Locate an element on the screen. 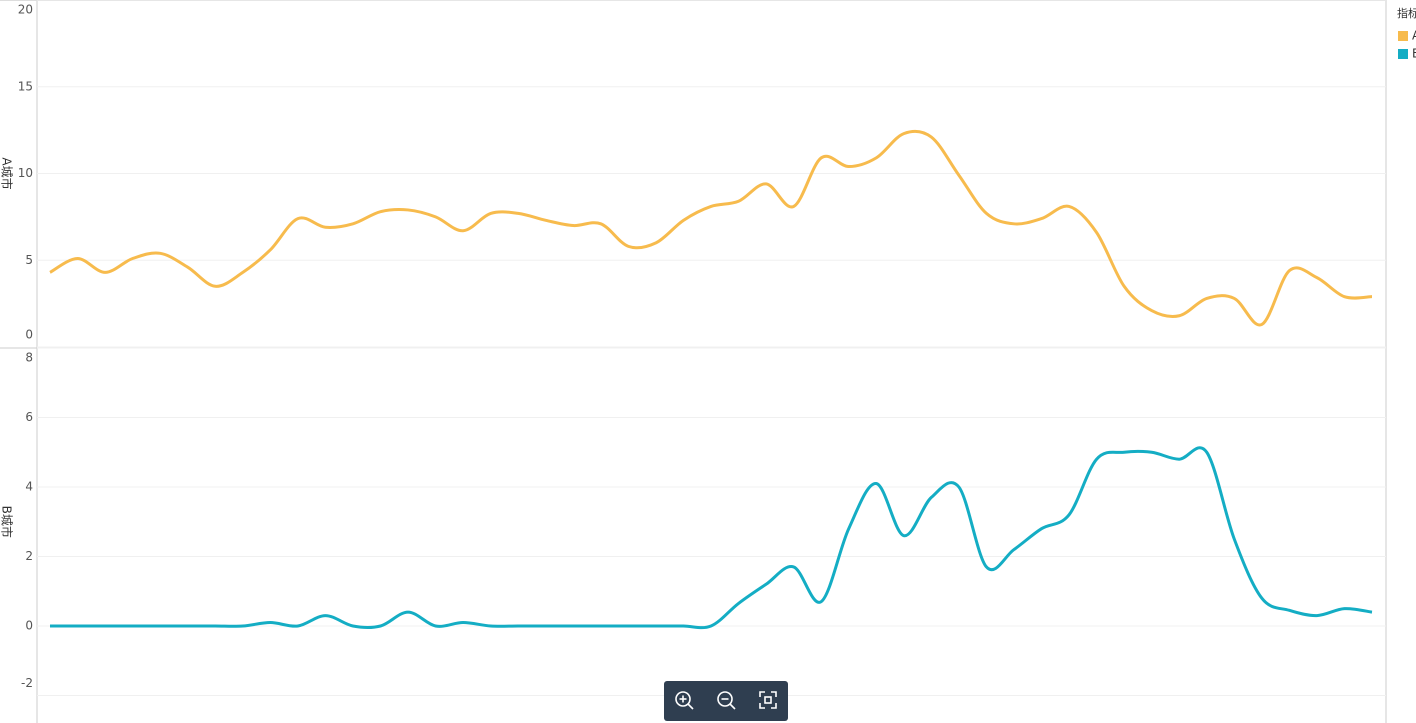 Image resolution: width=1416 pixels, height=723 pixels. y-tick-label: 6 is located at coordinates (29, 417).